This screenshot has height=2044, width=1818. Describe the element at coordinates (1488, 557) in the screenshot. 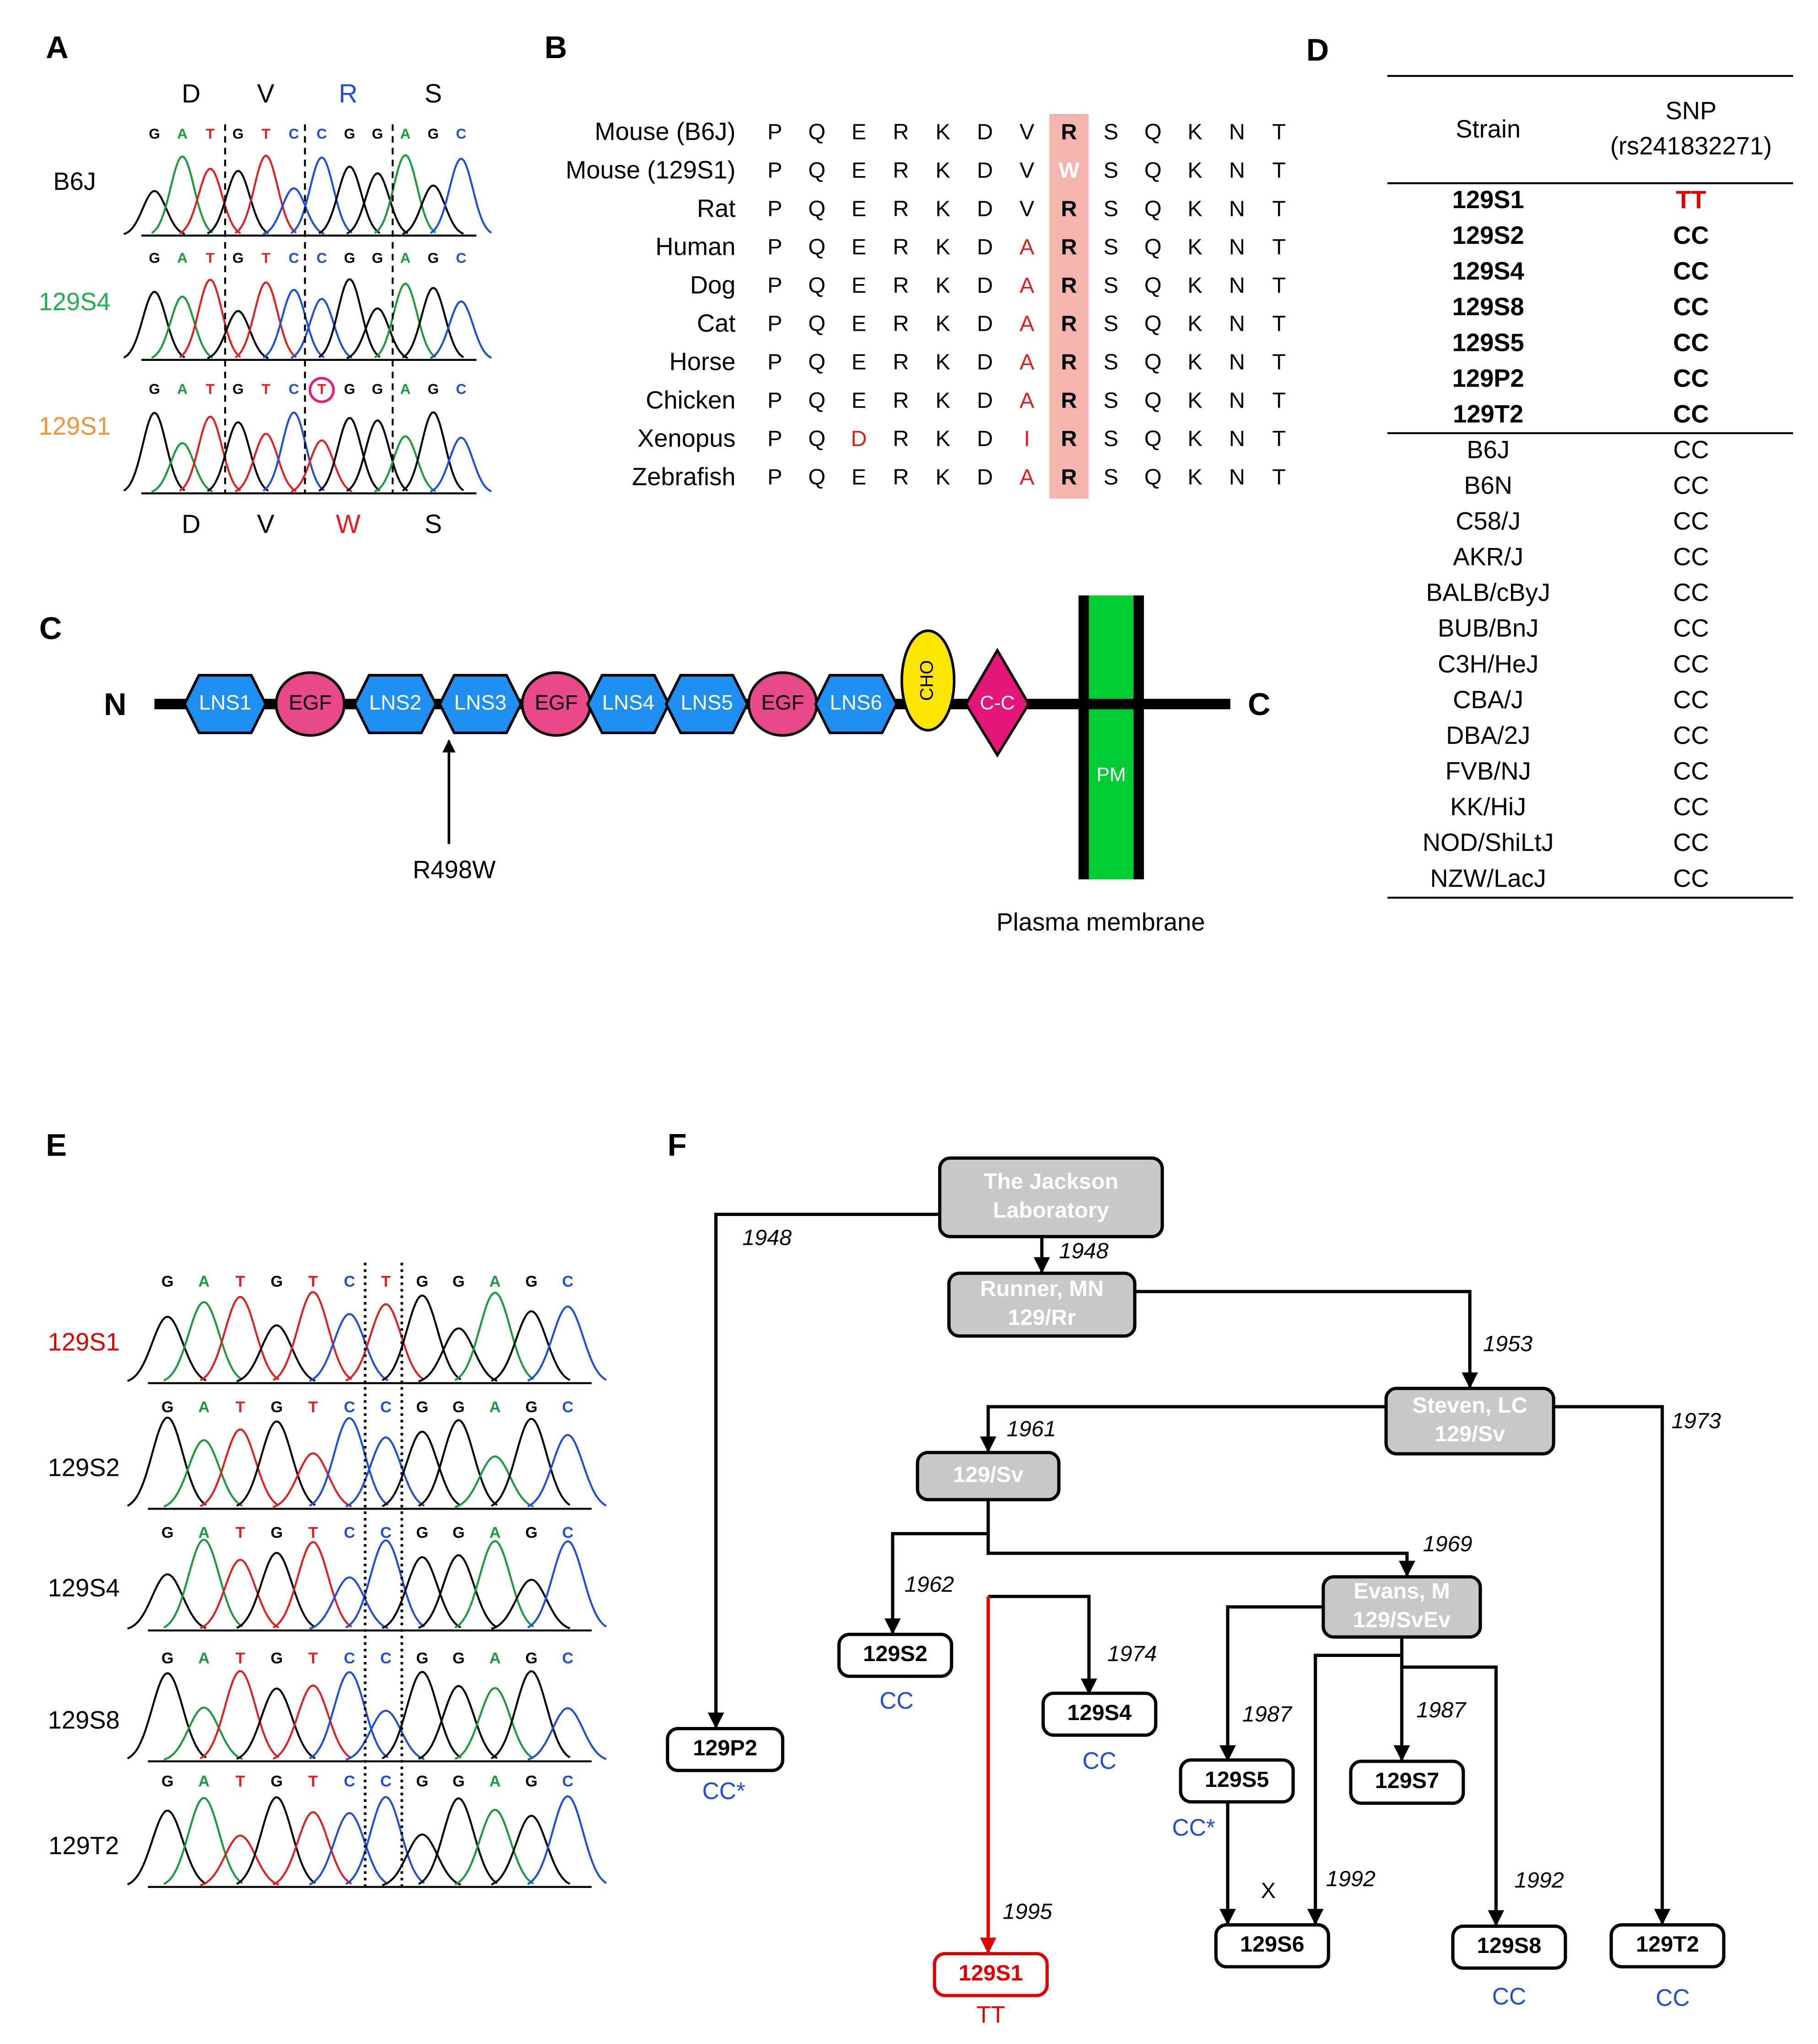

I see `table-cell: AKR/J` at that location.